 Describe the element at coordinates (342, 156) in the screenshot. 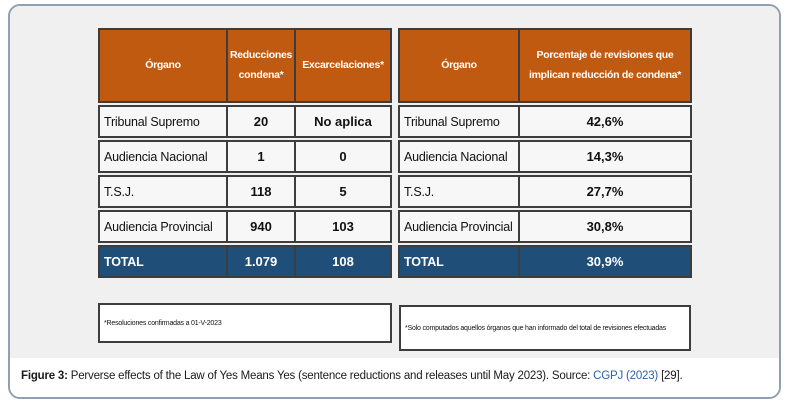

I see `cell-value: 0` at that location.